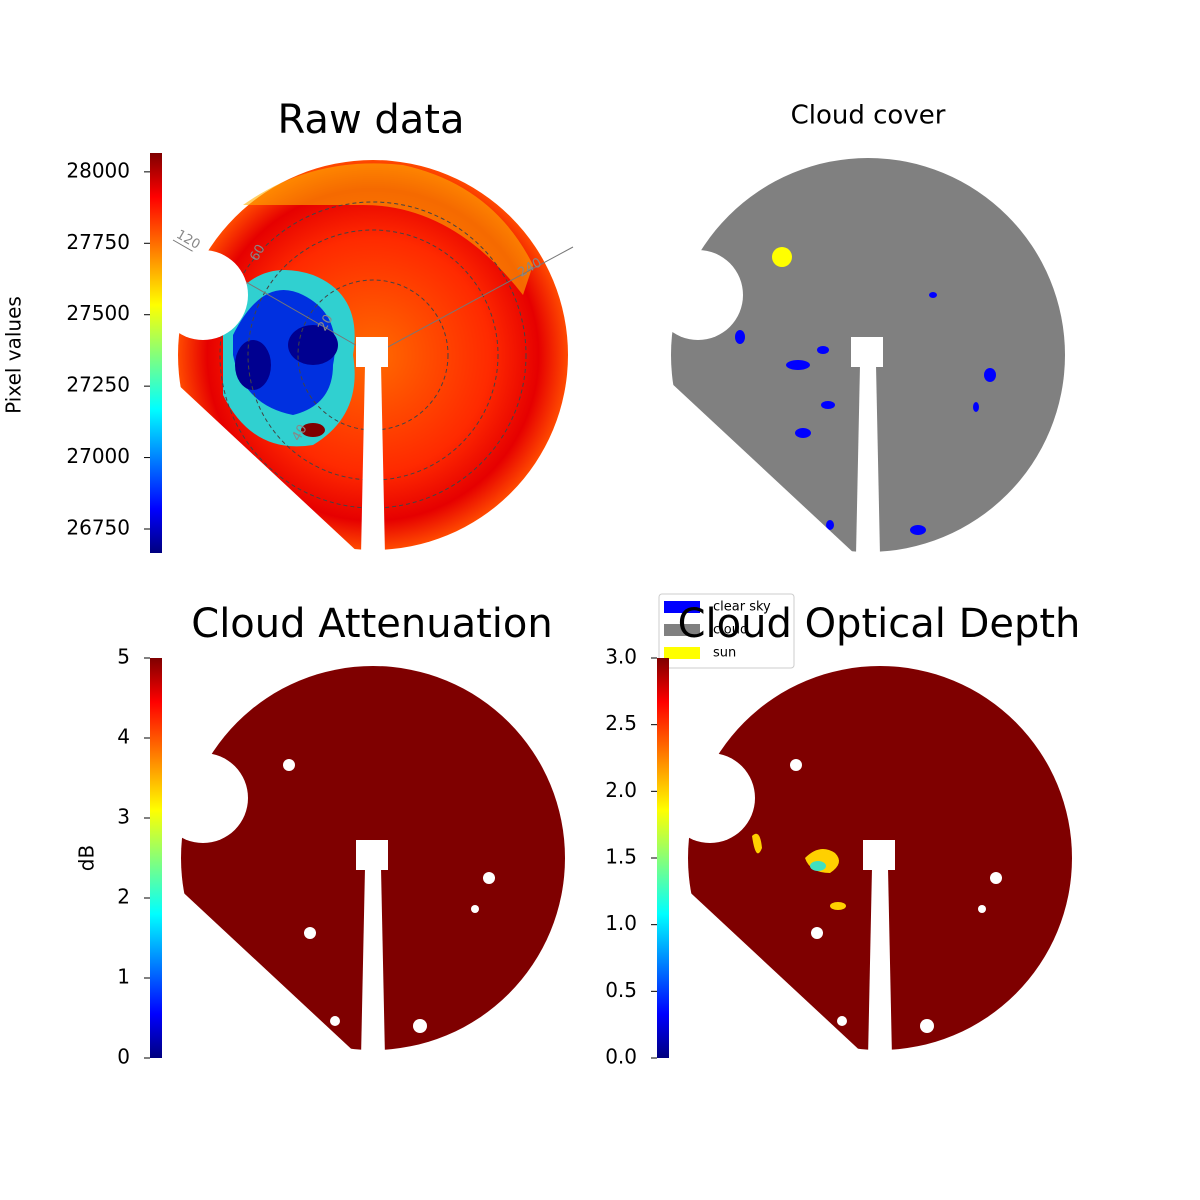 Image resolution: width=1200 pixels, height=1200 pixels. What do you see at coordinates (98, 313) in the screenshot?
I see `colorbar-tick-label: 27500` at bounding box center [98, 313].